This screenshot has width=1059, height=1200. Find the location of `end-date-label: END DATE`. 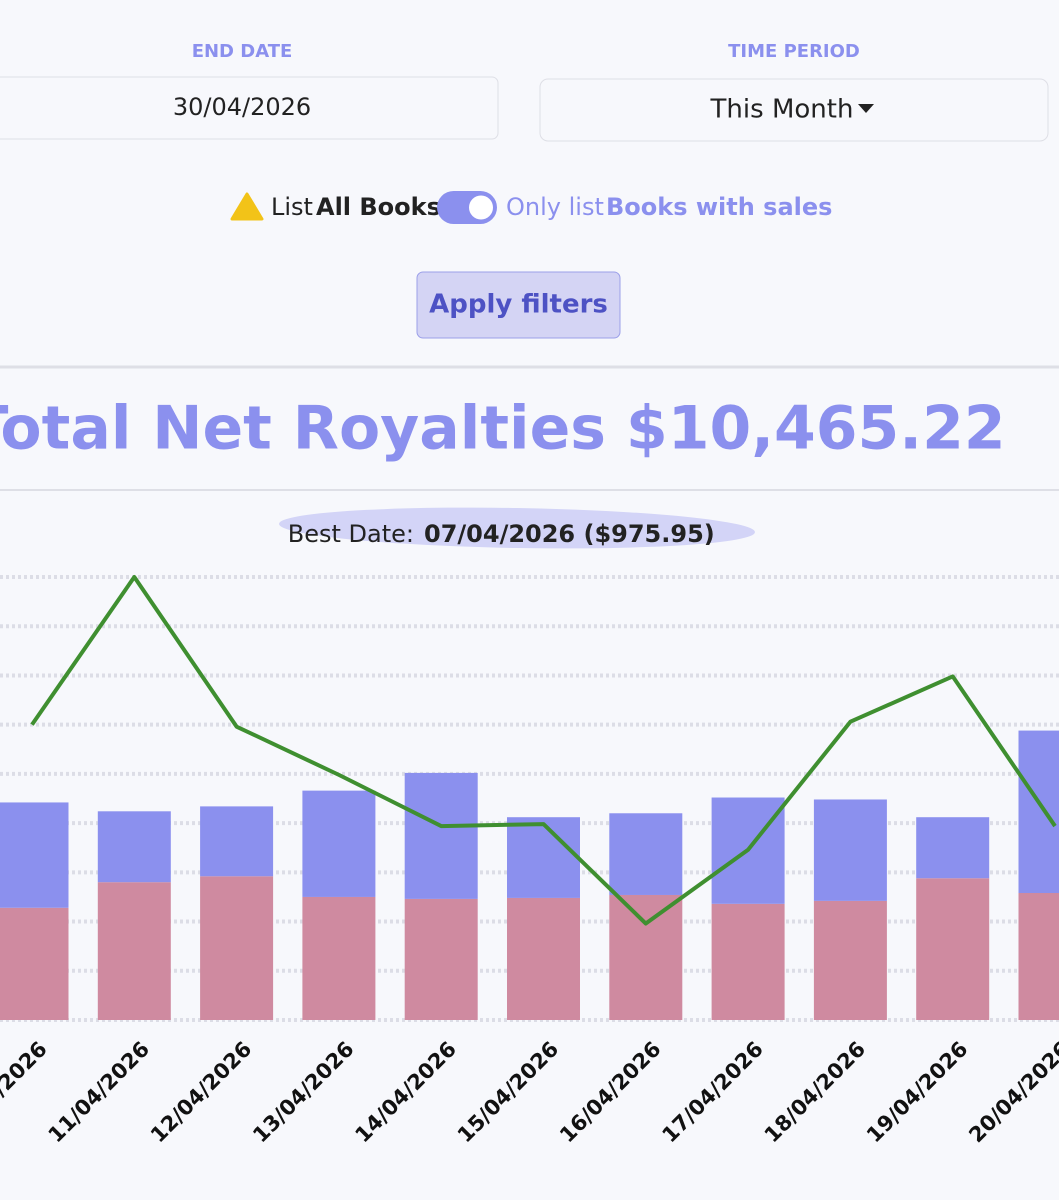

end-date-label: END DATE is located at coordinates (242, 51).